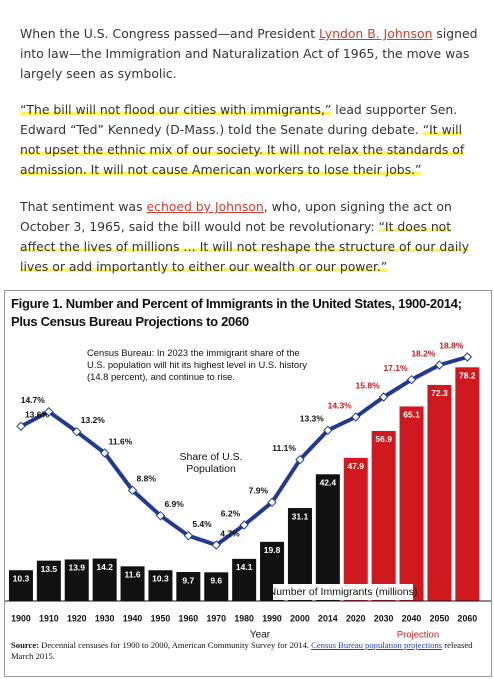 The image size is (494, 679). I want to click on series-label-box: Share of U.S. Population, so click(211, 463).